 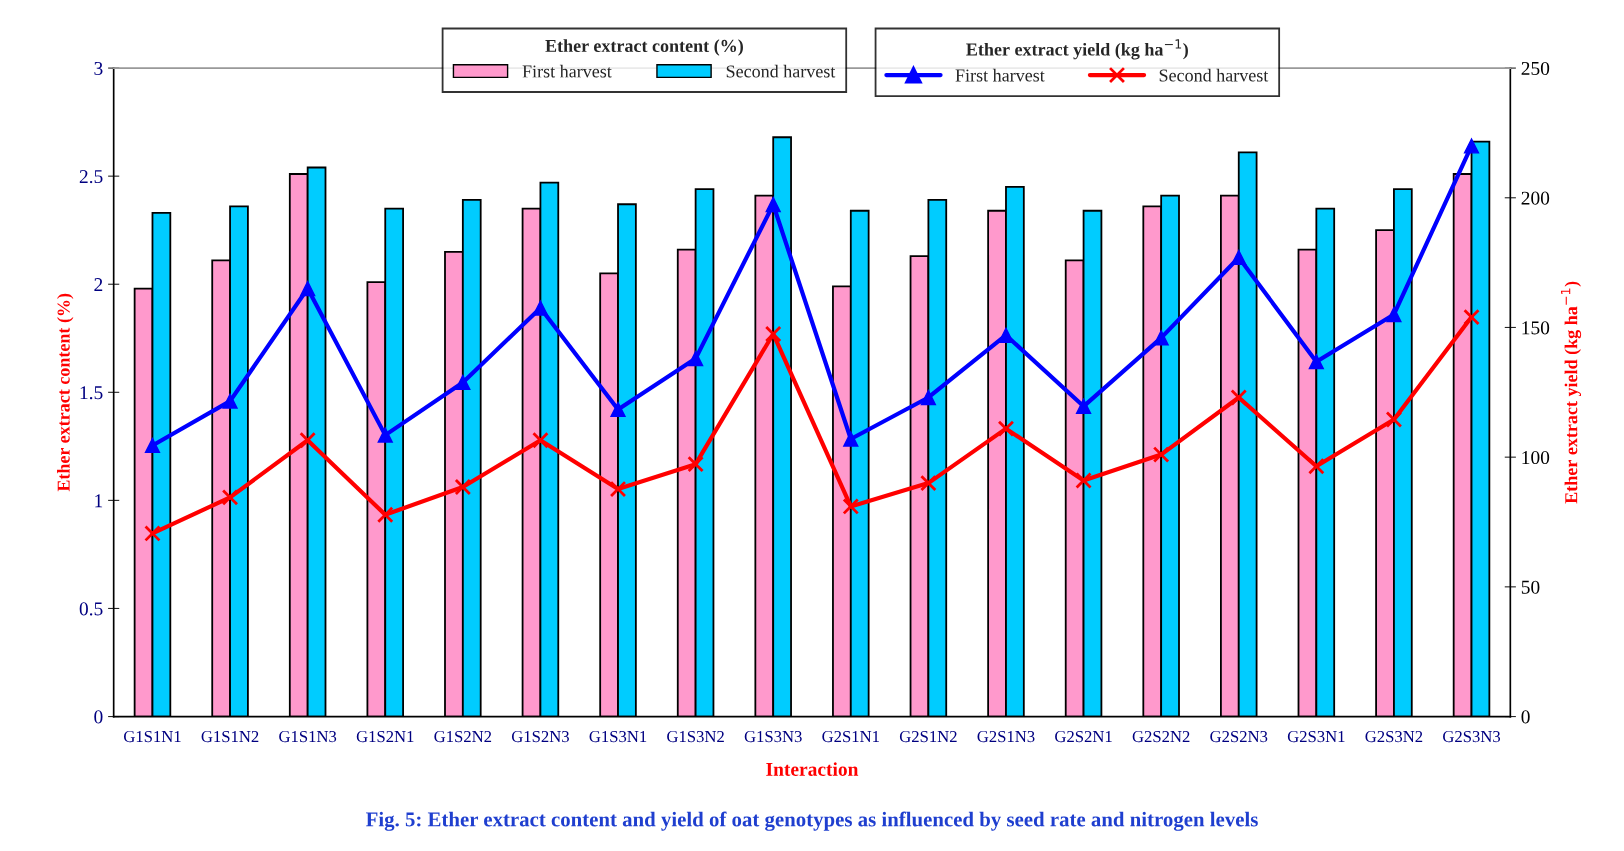 What do you see at coordinates (1536, 328) in the screenshot?
I see `y2-tick-label: 150` at bounding box center [1536, 328].